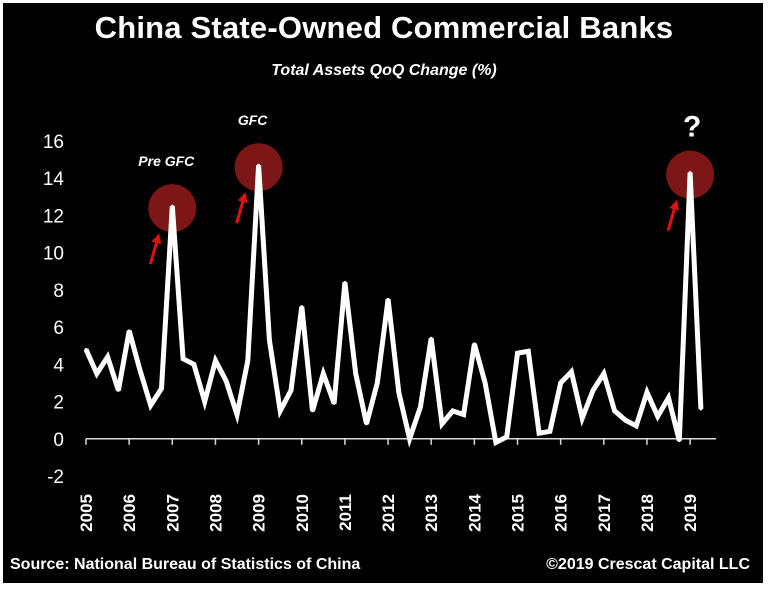 Image resolution: width=768 pixels, height=589 pixels. What do you see at coordinates (129, 513) in the screenshot?
I see `x-tick-label: 2006` at bounding box center [129, 513].